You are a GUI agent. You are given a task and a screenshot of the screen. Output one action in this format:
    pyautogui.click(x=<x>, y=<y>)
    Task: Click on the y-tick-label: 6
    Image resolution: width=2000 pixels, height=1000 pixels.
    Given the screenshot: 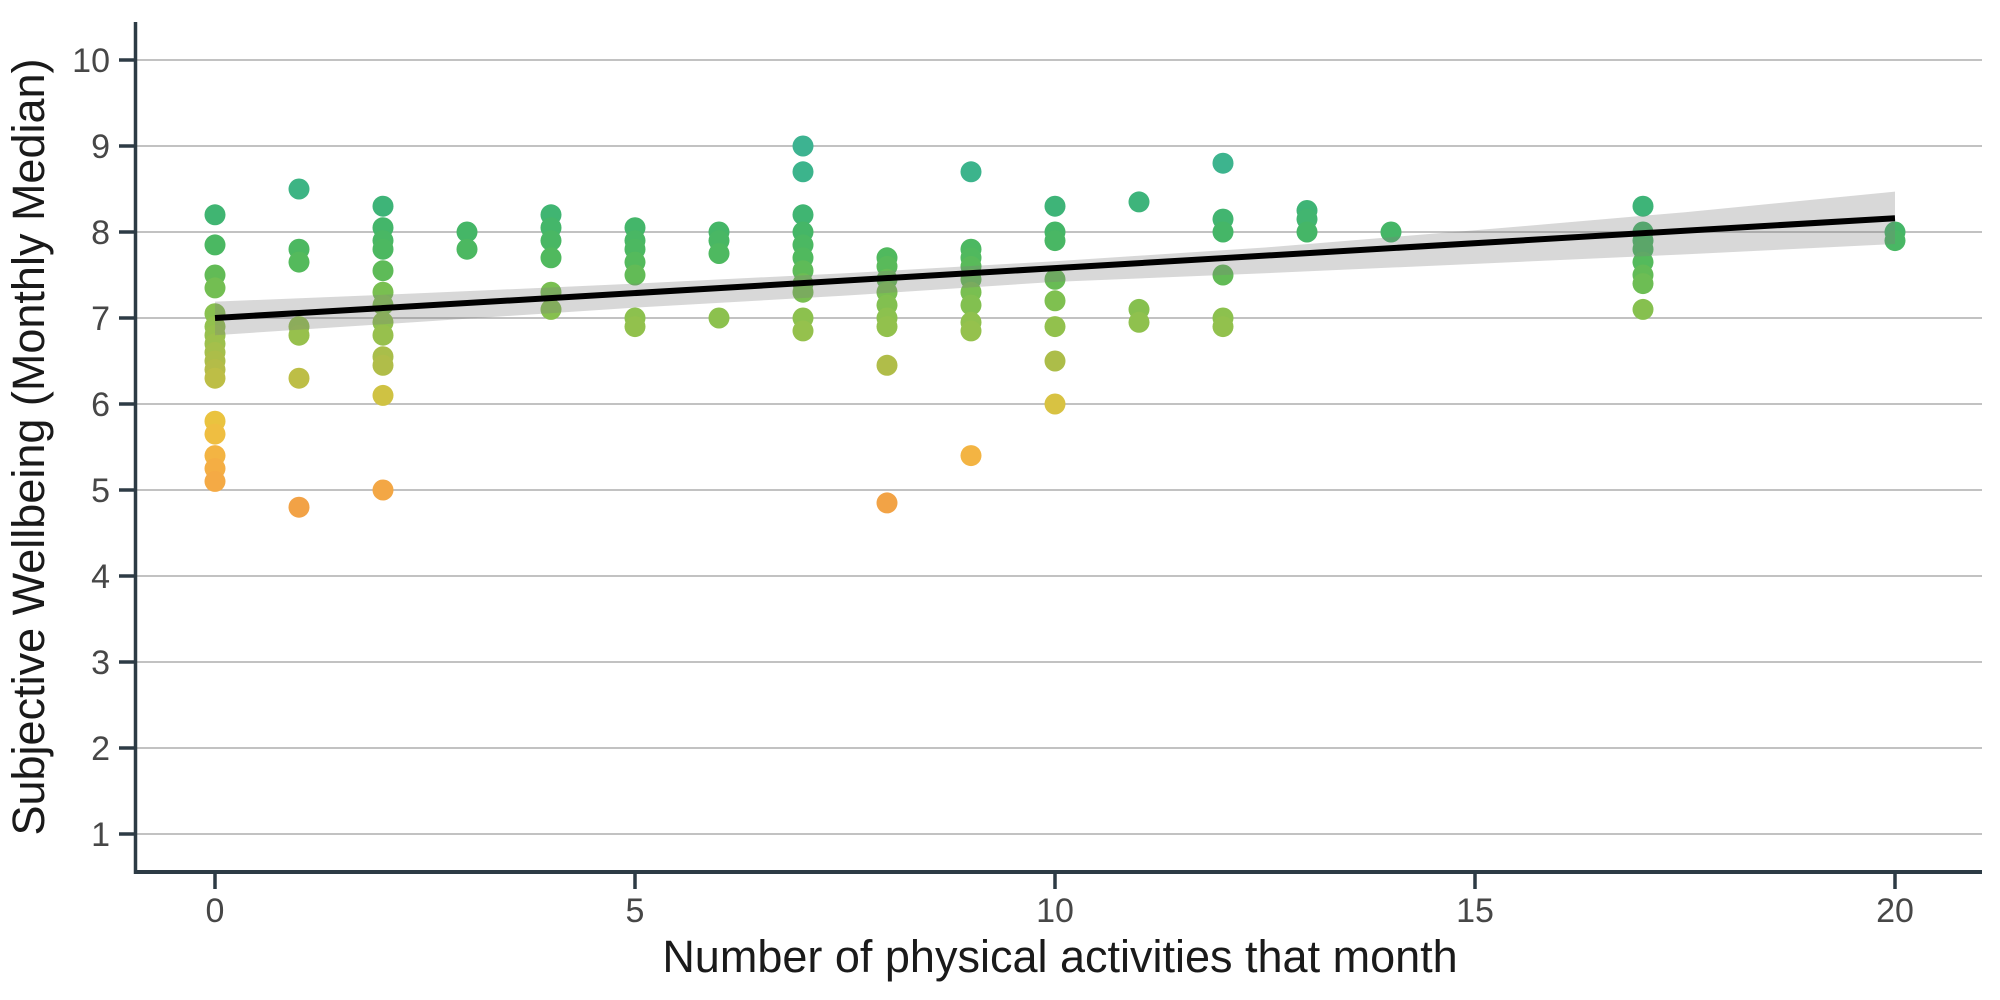 What is the action you would take?
    pyautogui.click(x=100, y=405)
    